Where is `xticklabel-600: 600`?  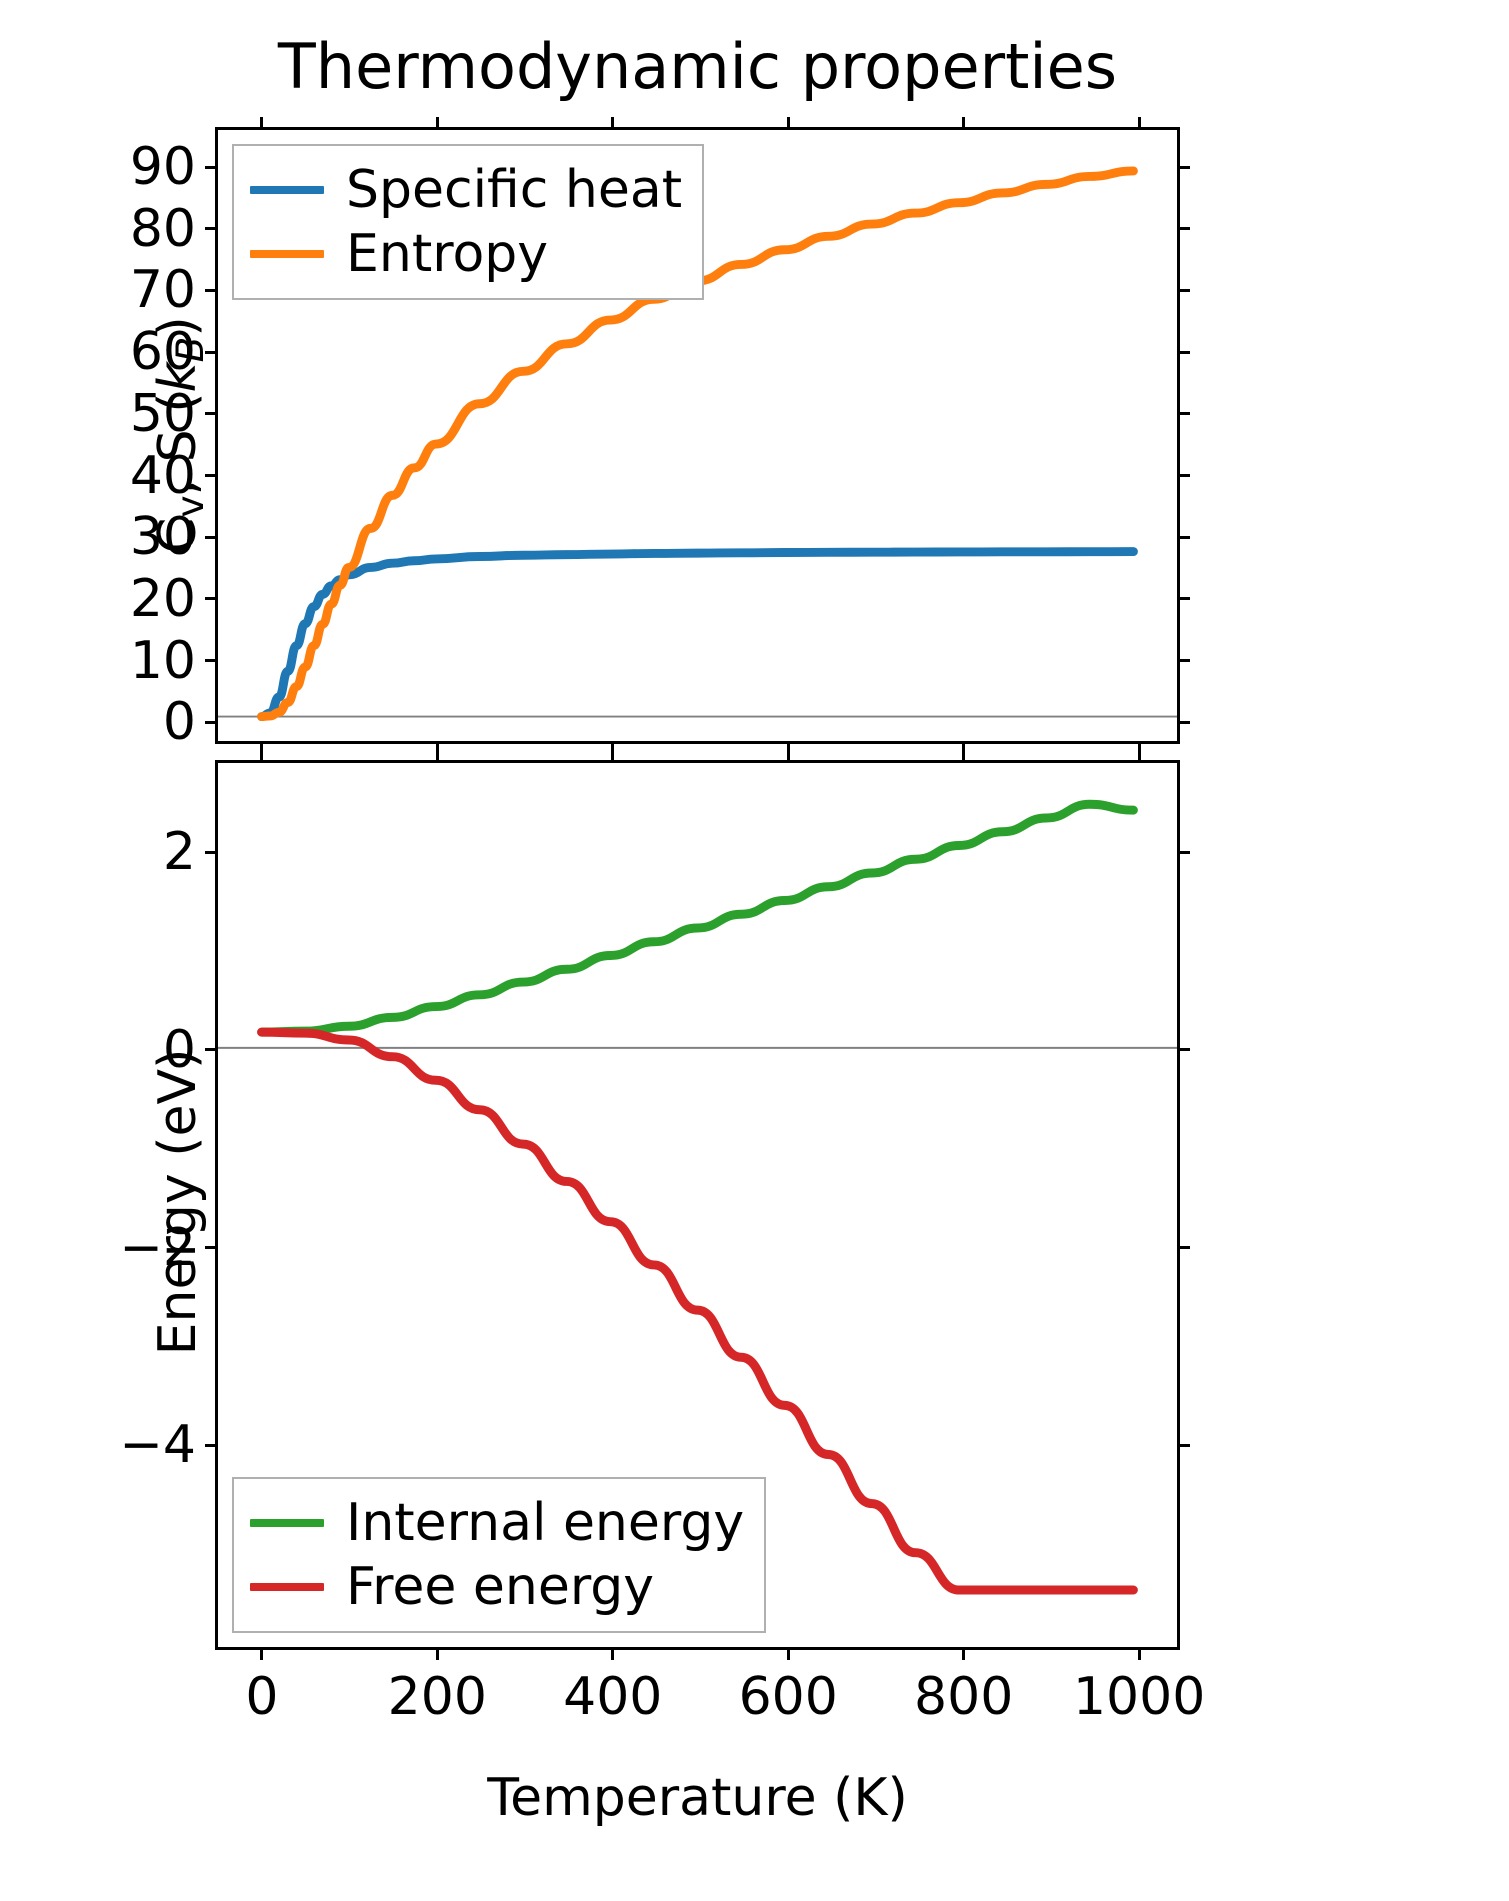
xticklabel-600: 600 is located at coordinates (788, 1697).